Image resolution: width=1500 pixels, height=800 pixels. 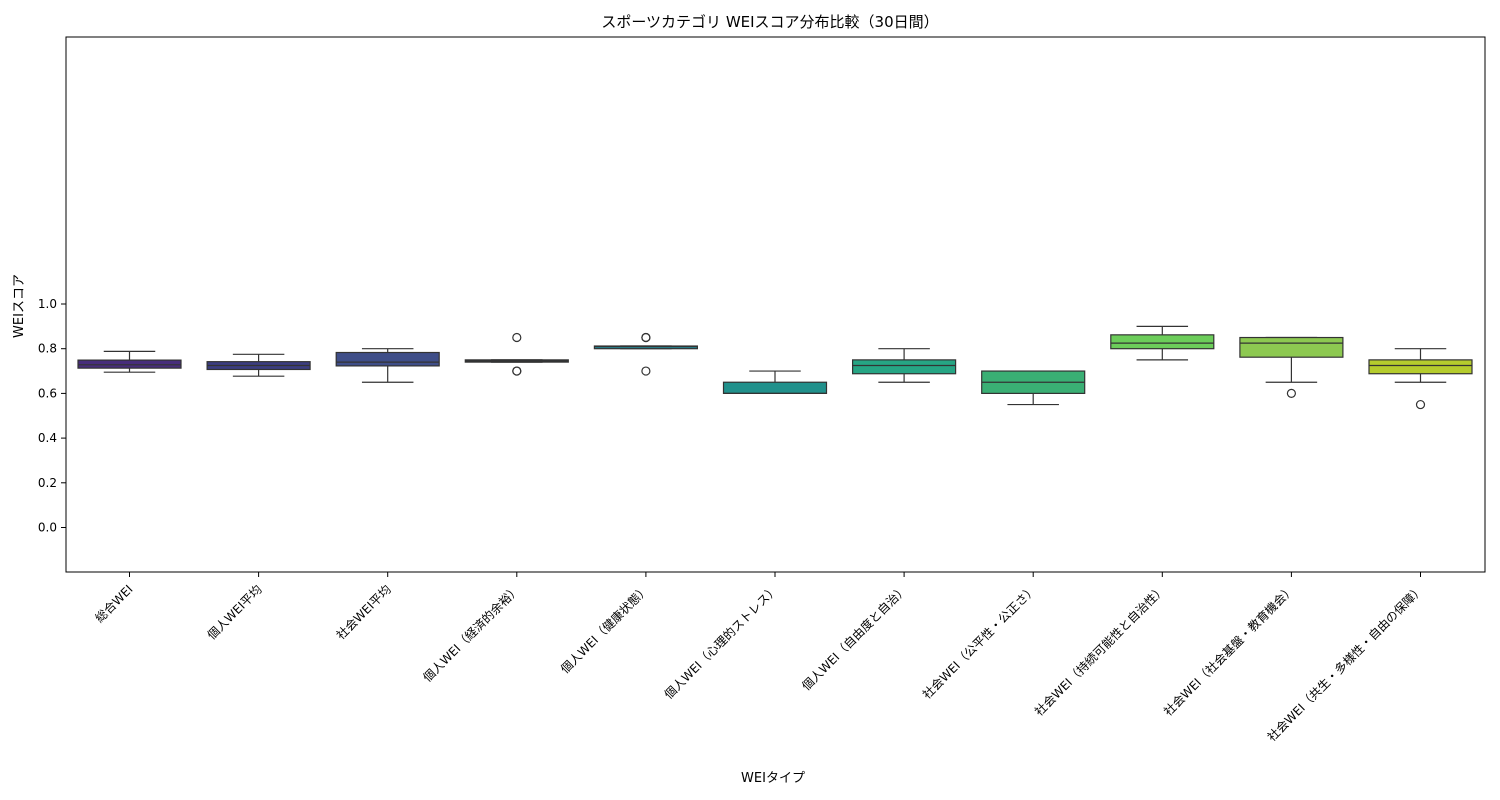 I want to click on chart-title: スポーツカテゴリ WEIスコア分布比較（30日間）, so click(x=769, y=22).